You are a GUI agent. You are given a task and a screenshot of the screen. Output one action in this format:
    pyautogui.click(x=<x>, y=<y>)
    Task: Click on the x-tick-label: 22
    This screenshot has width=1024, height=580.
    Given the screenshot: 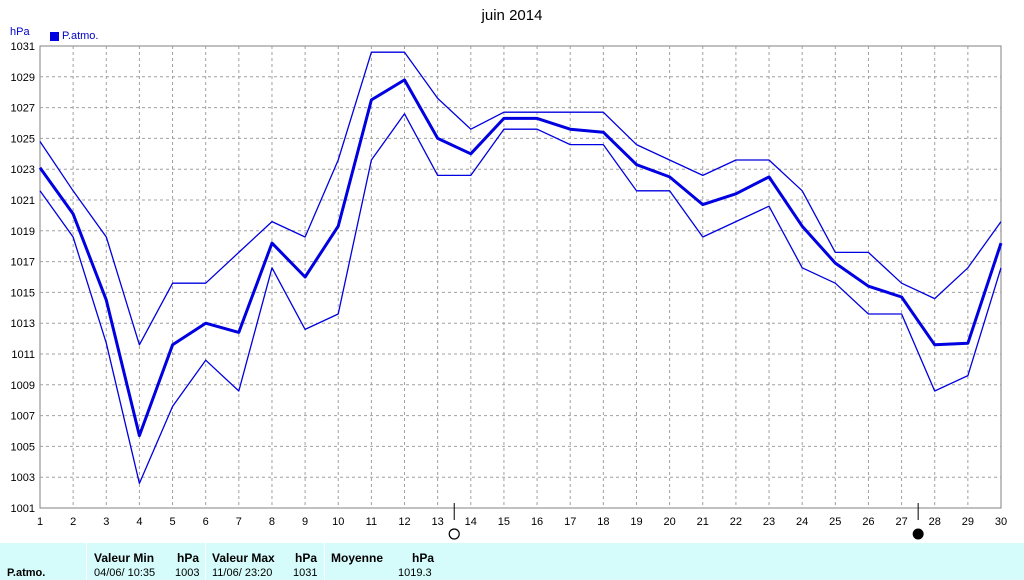 What is the action you would take?
    pyautogui.click(x=736, y=522)
    